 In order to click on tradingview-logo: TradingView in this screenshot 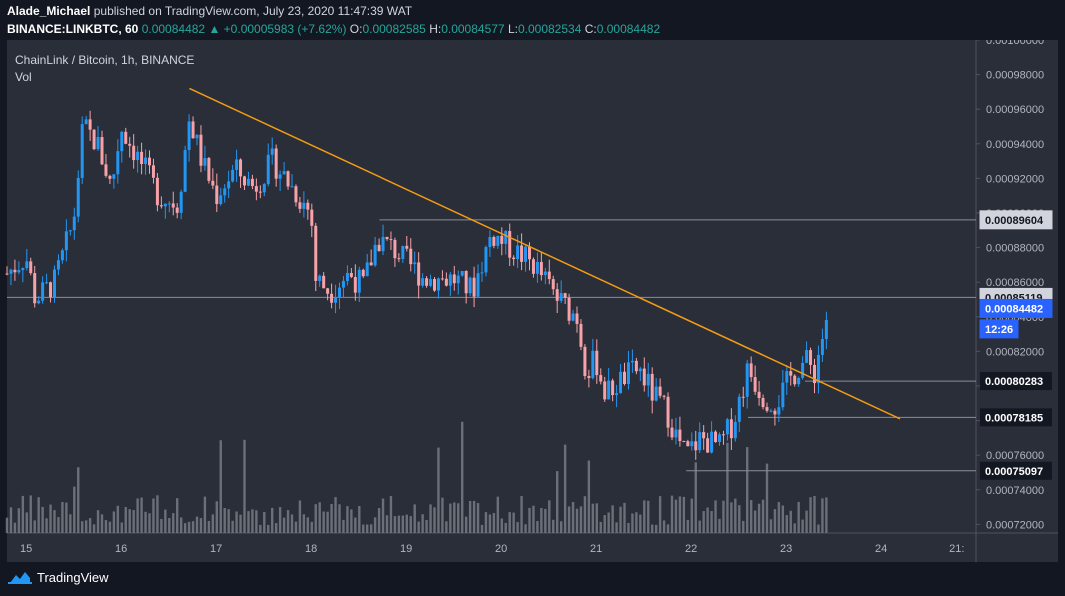, I will do `click(58, 577)`.